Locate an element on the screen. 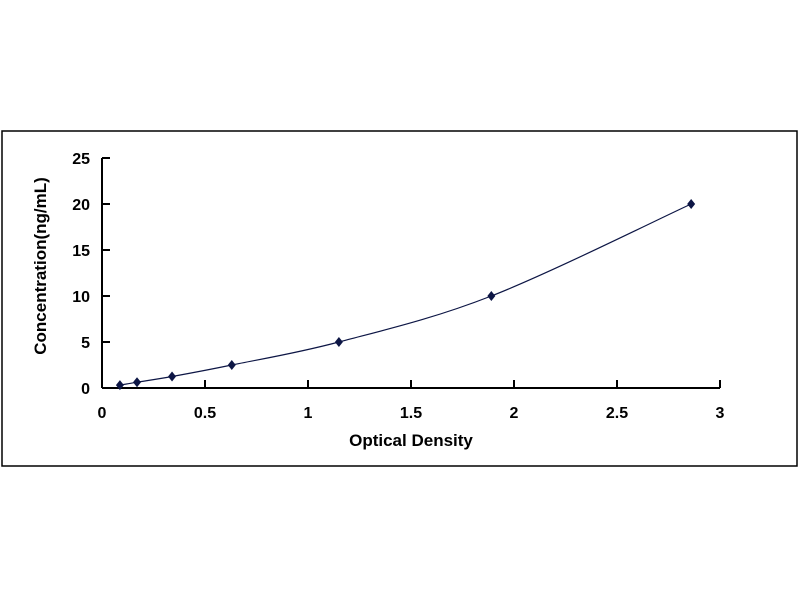  y-tick-label: 25 is located at coordinates (81, 159).